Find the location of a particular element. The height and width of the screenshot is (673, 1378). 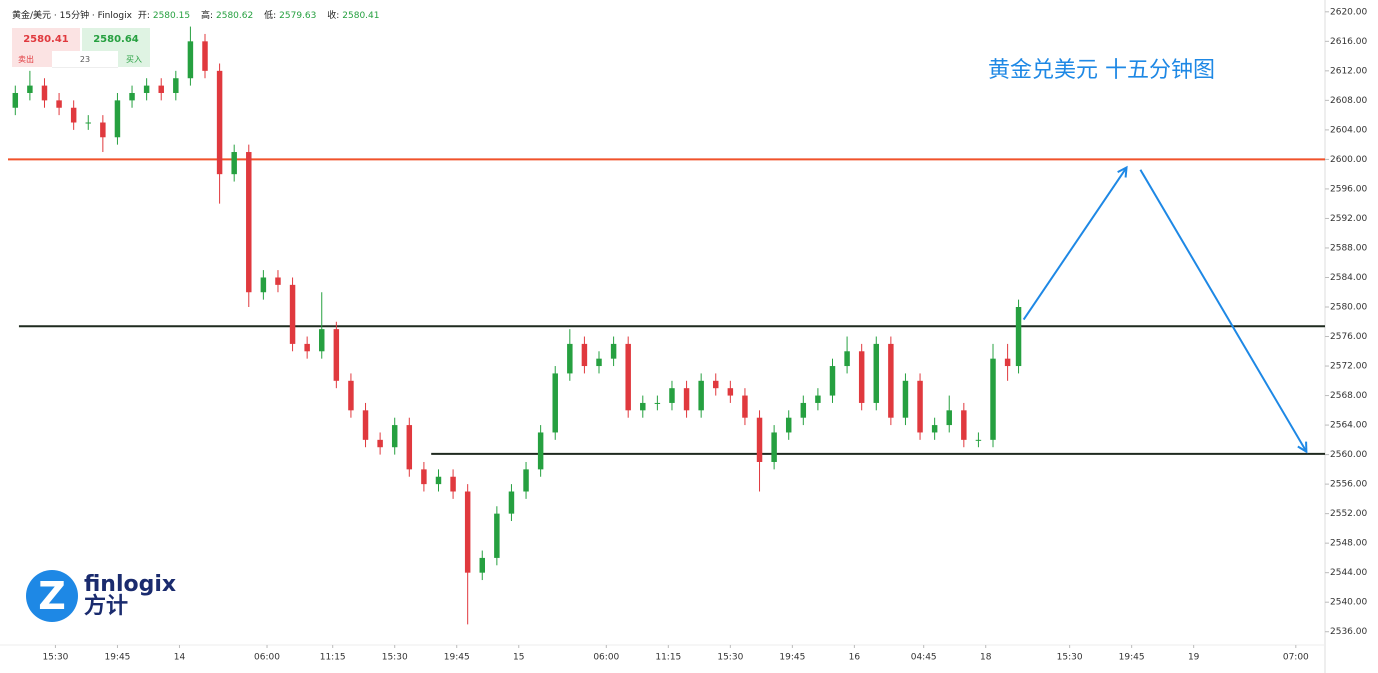

ohlc-label: 收: is located at coordinates (333, 16).